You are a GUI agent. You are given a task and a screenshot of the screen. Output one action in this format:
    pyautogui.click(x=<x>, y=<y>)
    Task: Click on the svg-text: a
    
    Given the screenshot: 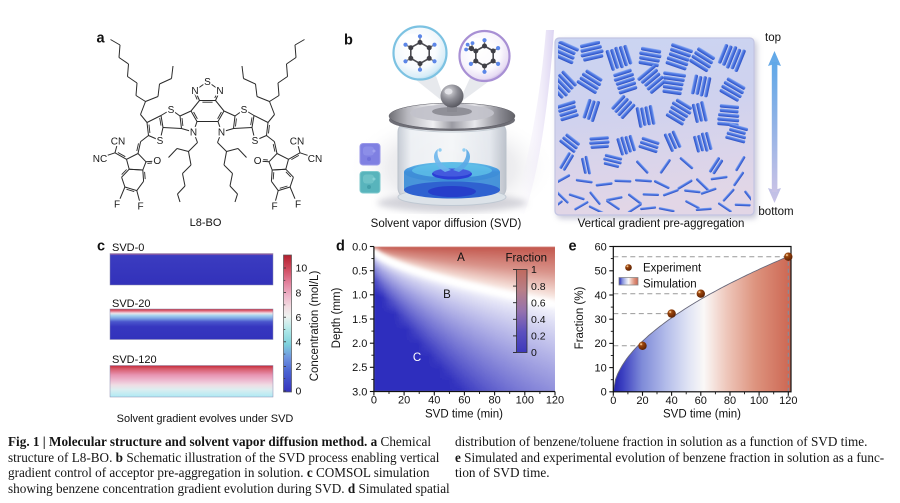 What is the action you would take?
    pyautogui.click(x=101, y=38)
    